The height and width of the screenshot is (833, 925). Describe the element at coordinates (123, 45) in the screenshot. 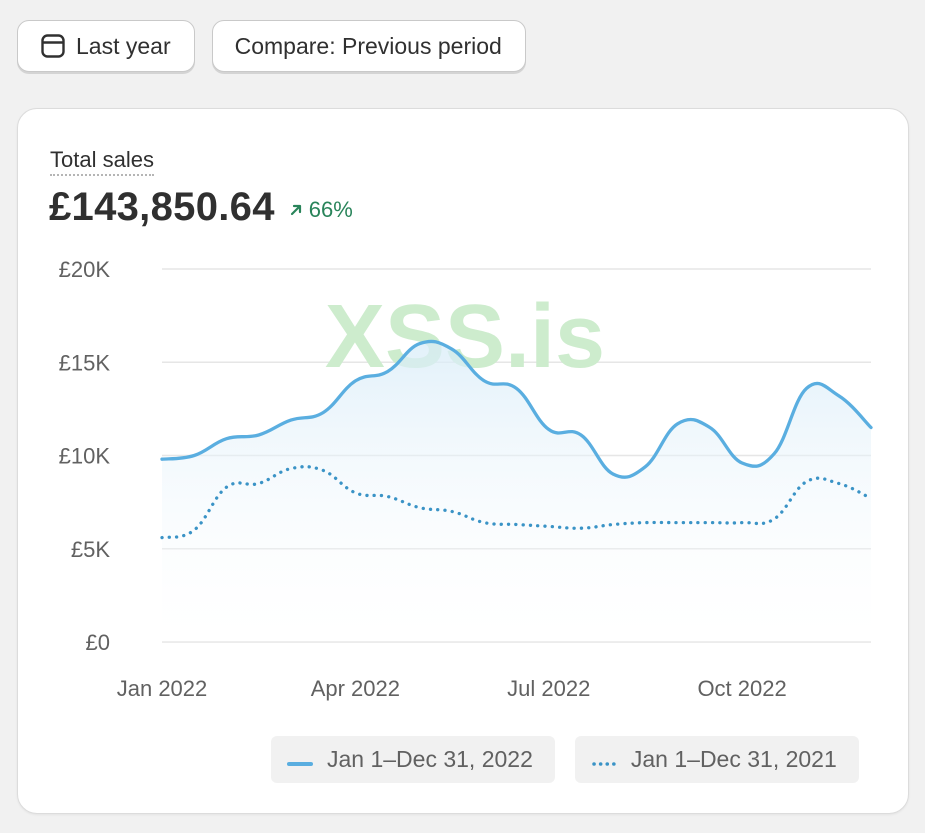

I see `date-range-label: Last year` at that location.